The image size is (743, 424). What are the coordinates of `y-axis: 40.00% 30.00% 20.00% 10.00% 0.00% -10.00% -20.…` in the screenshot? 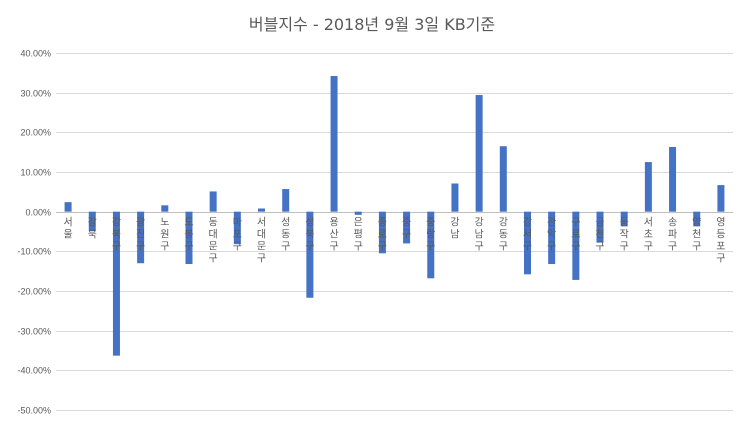 It's located at (34, 232).